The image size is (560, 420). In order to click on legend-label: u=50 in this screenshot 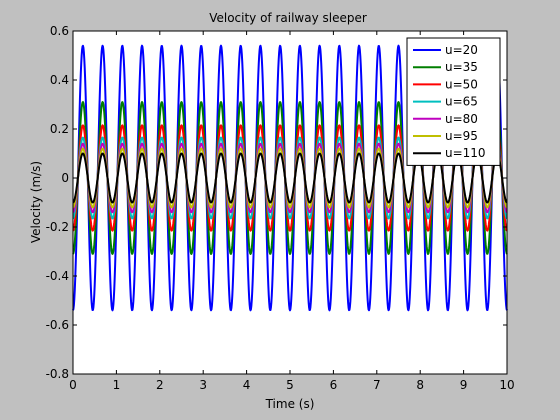, I will do `click(461, 84)`.